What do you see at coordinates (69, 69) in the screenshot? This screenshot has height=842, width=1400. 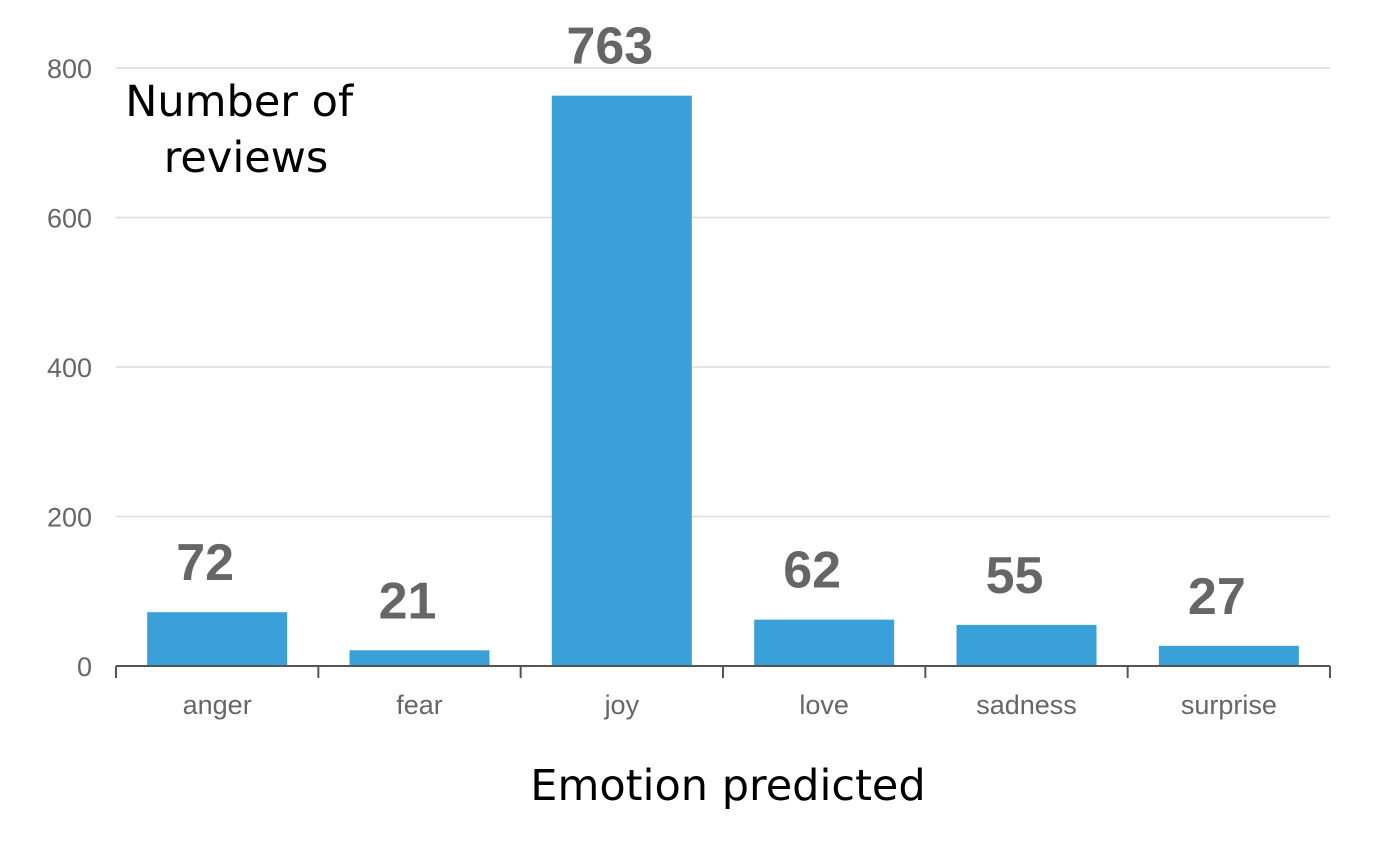 I see `y-tick-label: 800` at bounding box center [69, 69].